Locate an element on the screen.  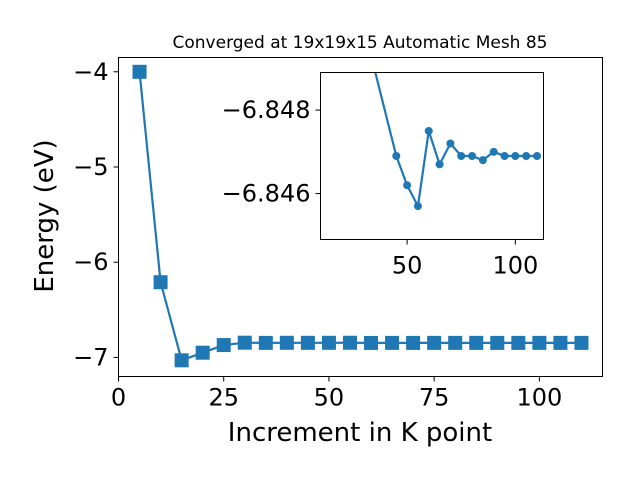
x-tick-label: 0 is located at coordinates (118, 398).